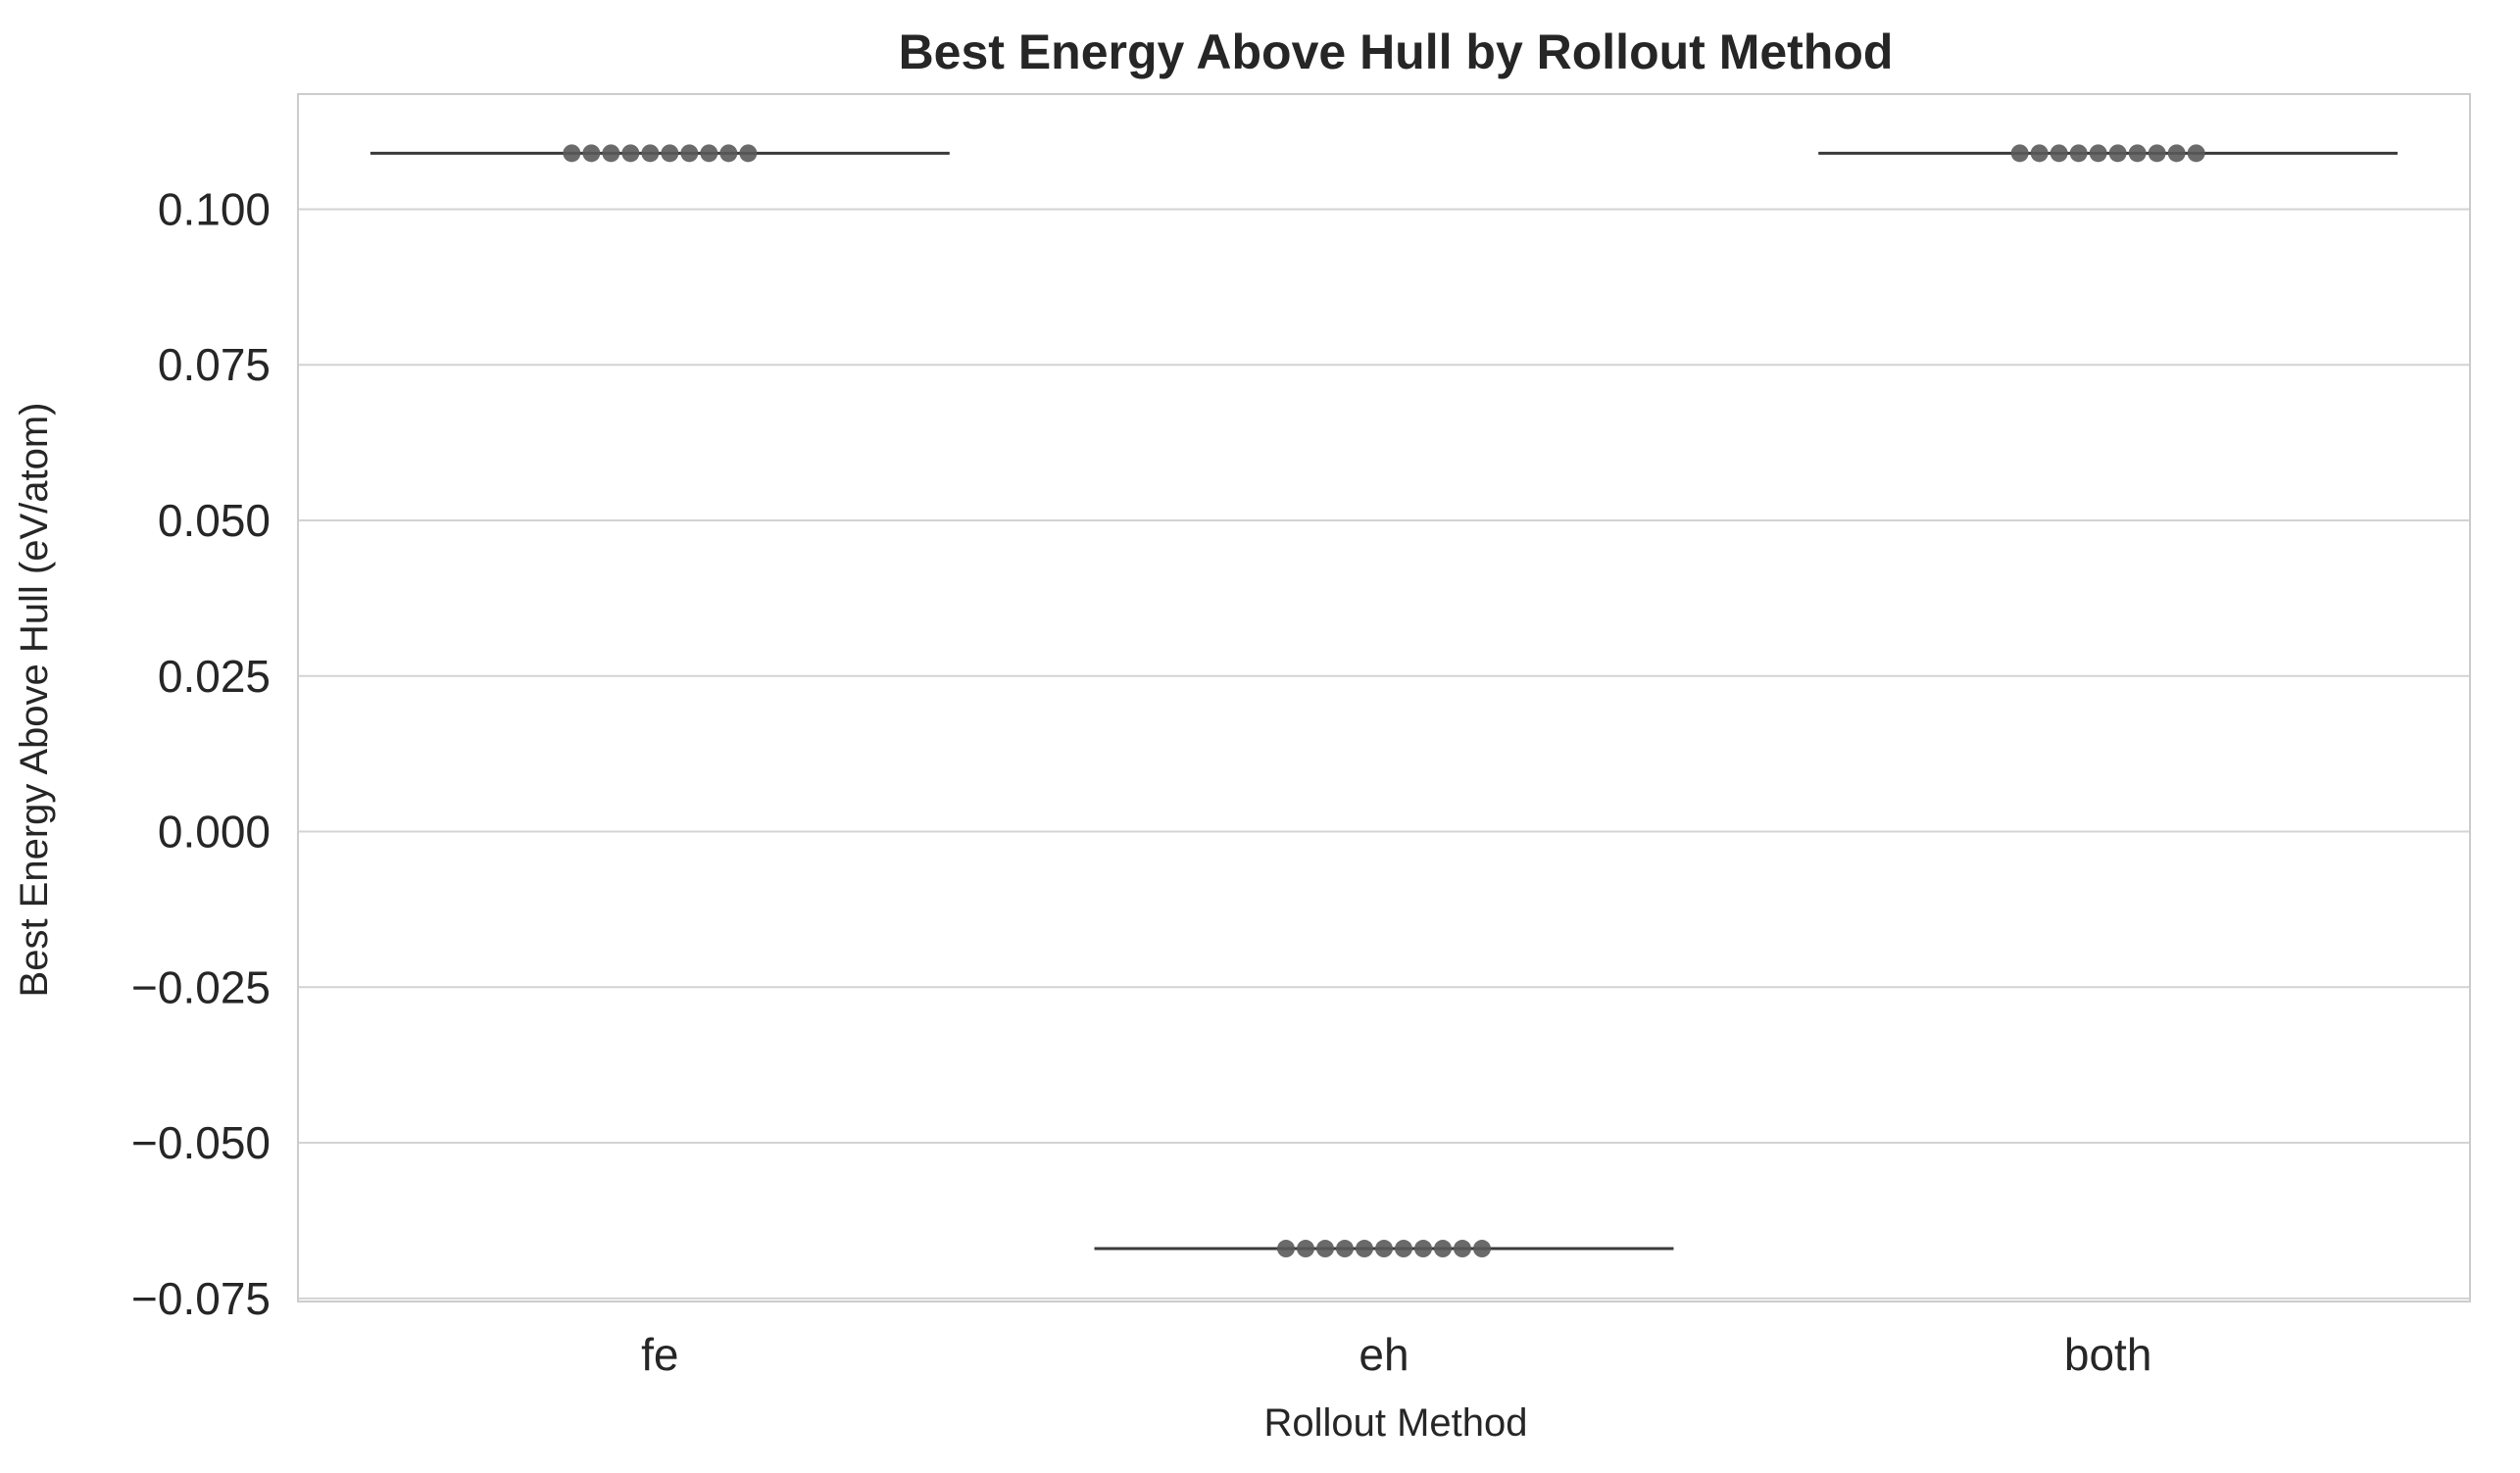 This screenshot has height=1473, width=2520. What do you see at coordinates (214, 520) in the screenshot?
I see `y-tick-label: 0.050` at bounding box center [214, 520].